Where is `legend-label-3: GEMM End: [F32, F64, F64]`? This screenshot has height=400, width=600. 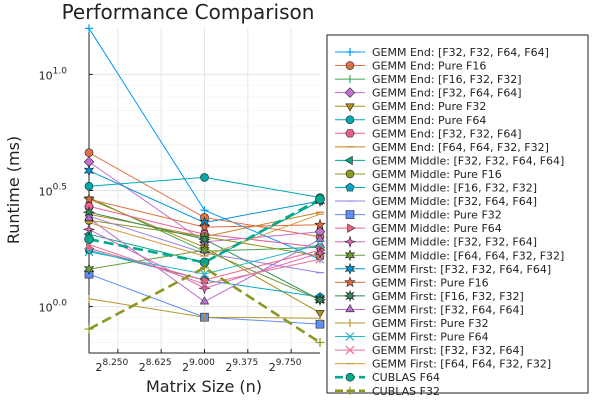 legend-label-3: GEMM End: [F32, F64, F64] is located at coordinates (447, 93).